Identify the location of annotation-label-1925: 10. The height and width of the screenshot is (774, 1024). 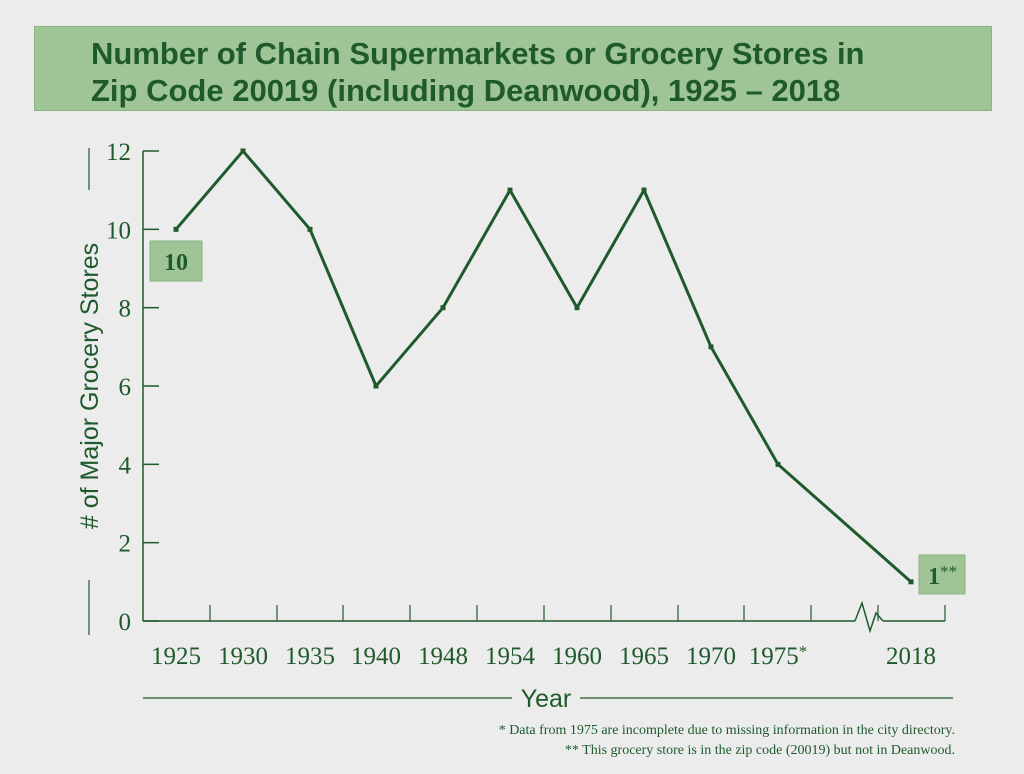
(176, 263).